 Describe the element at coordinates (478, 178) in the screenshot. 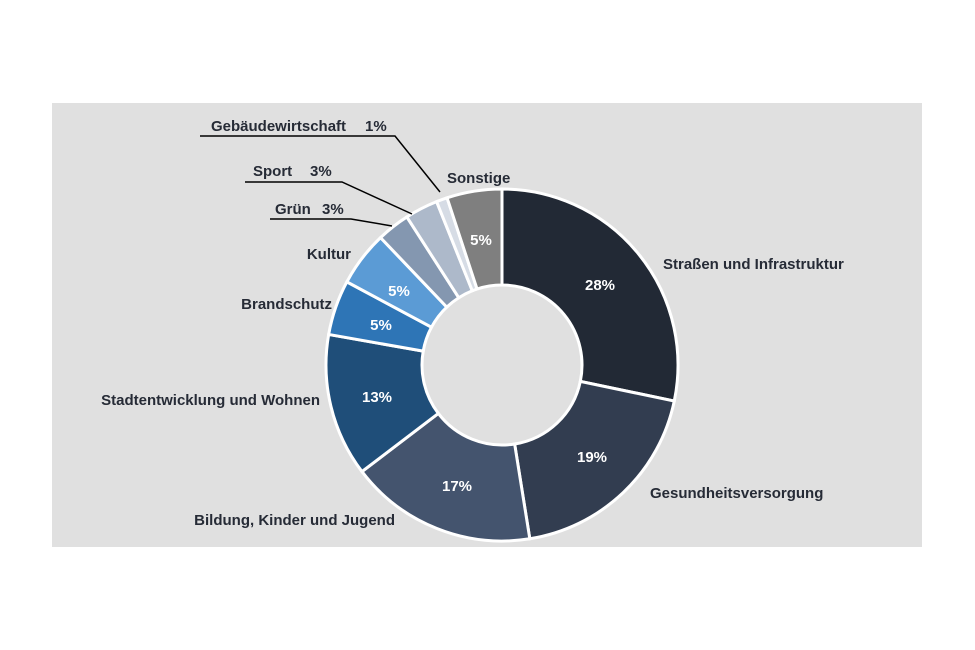

I see `label-sonstige: Sonstige` at that location.